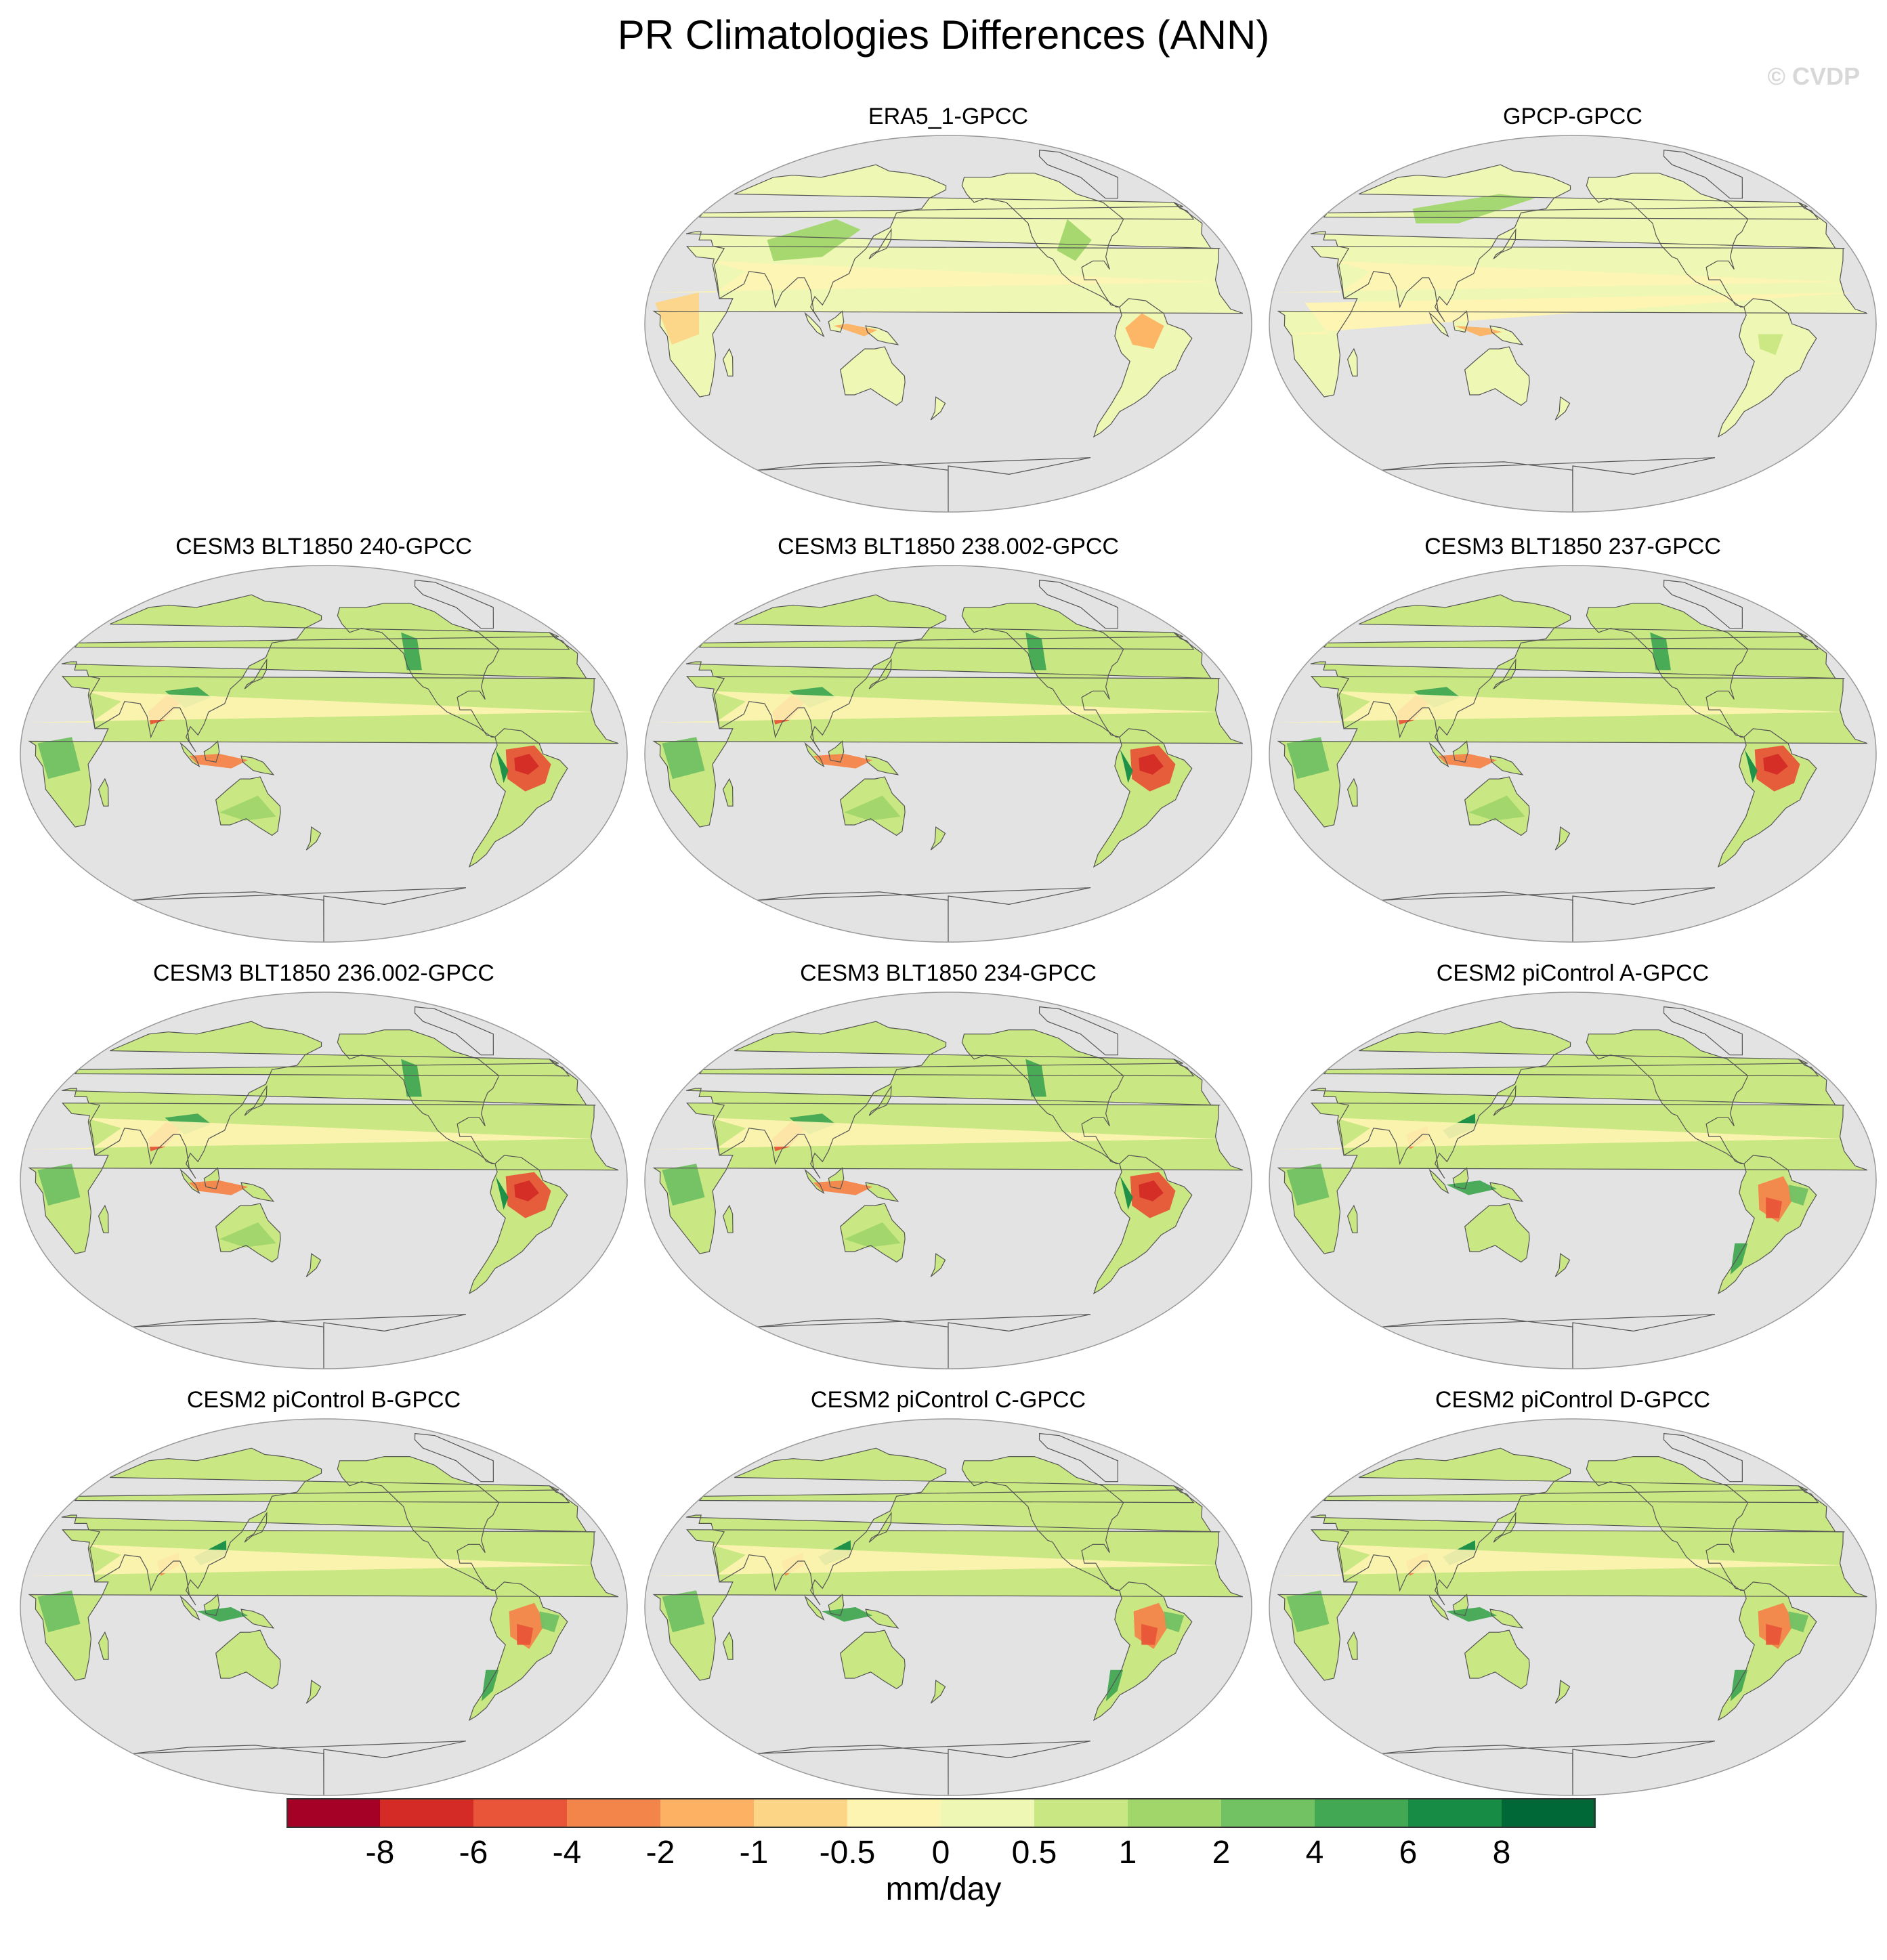 The height and width of the screenshot is (1960, 1887). I want to click on map-panel: CESM3 BLT1850 234-GPCC, so click(949, 1170).